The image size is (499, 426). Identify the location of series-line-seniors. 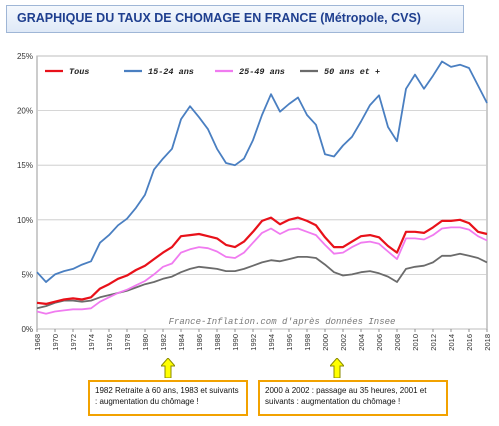
(262, 281).